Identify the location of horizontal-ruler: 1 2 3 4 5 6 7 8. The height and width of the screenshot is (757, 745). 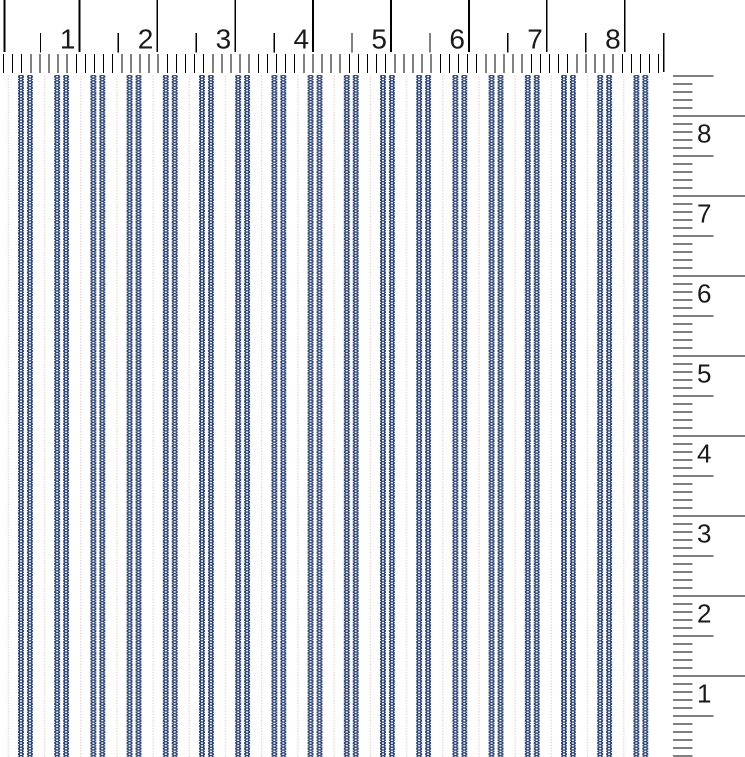
(334, 36).